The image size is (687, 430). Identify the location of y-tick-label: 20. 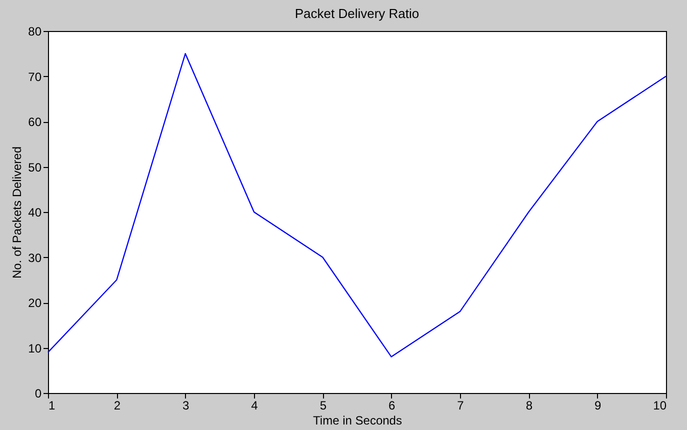
(35, 303).